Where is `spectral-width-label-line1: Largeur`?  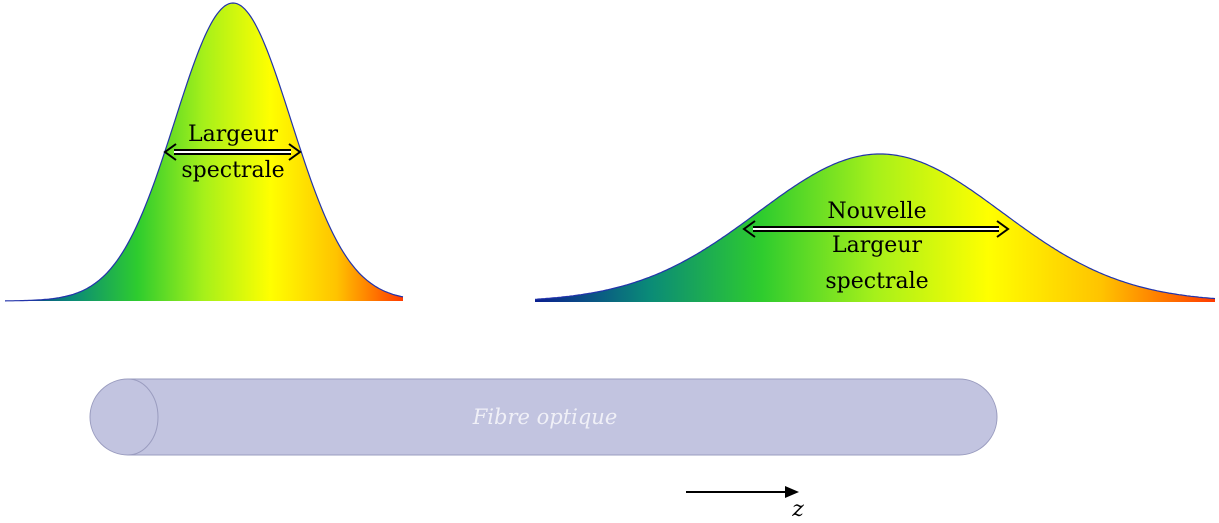 spectral-width-label-line1: Largeur is located at coordinates (233, 134).